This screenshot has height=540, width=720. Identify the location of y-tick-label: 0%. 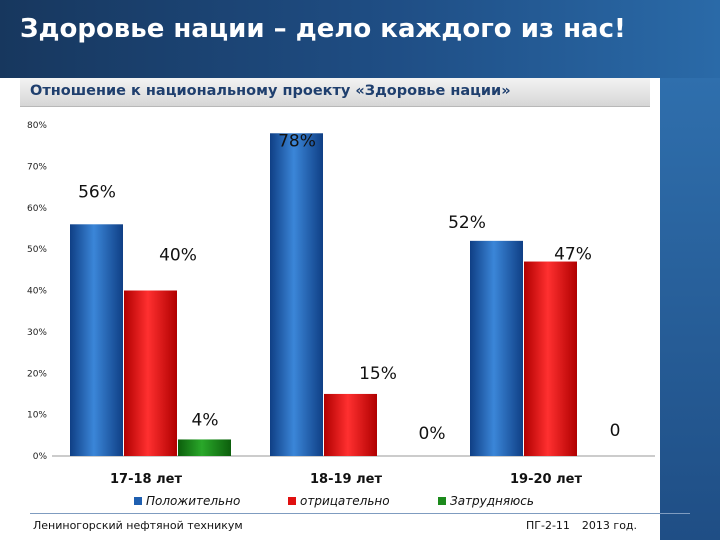
(40, 457).